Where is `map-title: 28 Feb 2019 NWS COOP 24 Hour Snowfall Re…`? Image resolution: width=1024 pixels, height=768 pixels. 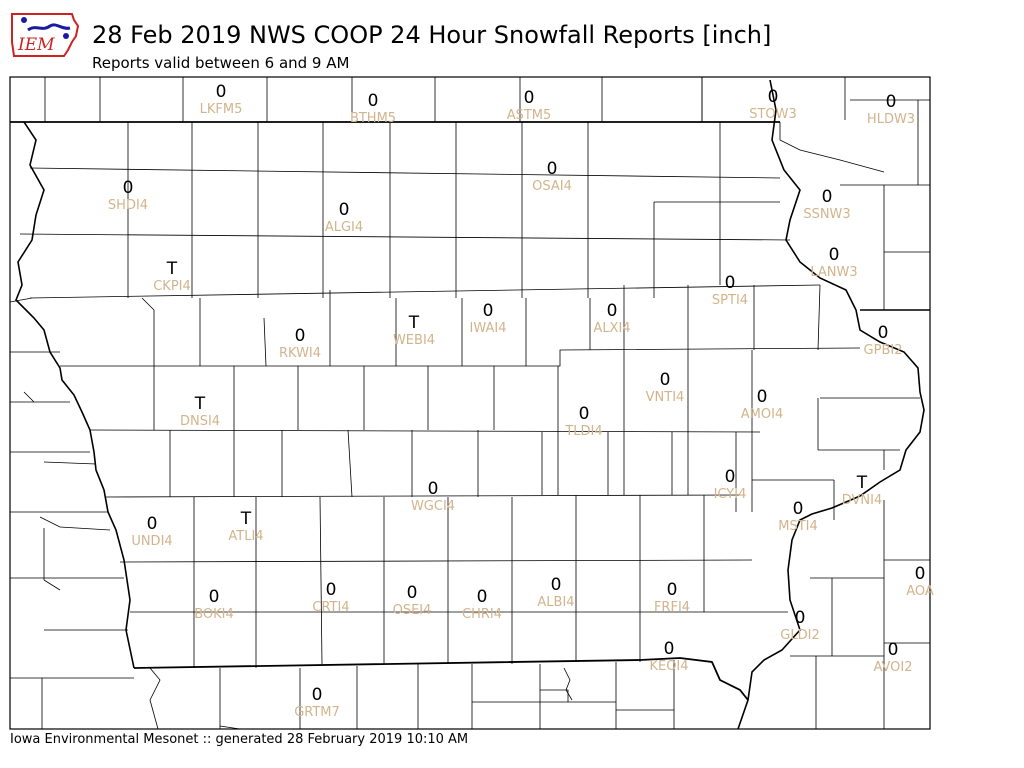
map-title: 28 Feb 2019 NWS COOP 24 Hour Snowfall Re… is located at coordinates (432, 35).